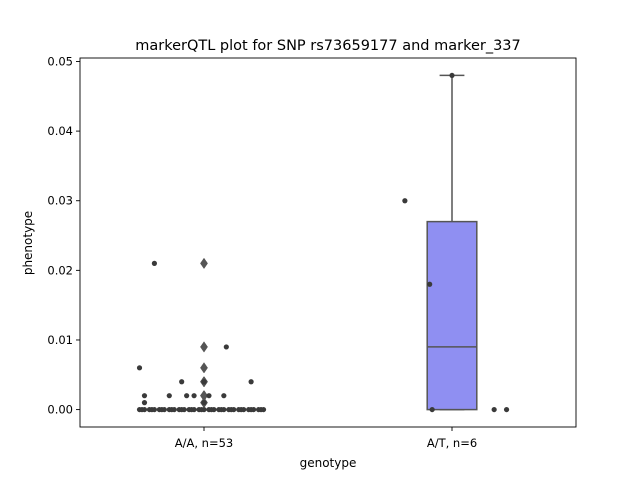  Describe the element at coordinates (204, 443) in the screenshot. I see `x-tick-label: A/A, n=53` at that location.